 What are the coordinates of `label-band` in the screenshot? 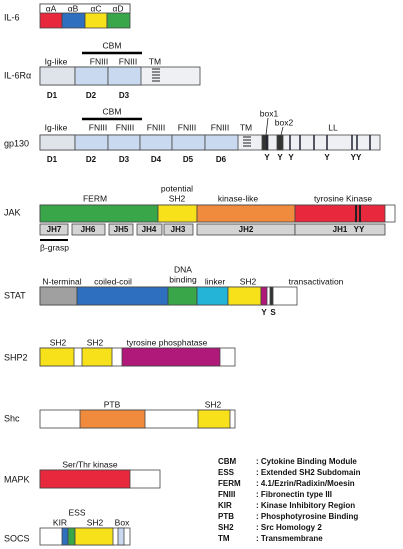 It's located at (85, 8).